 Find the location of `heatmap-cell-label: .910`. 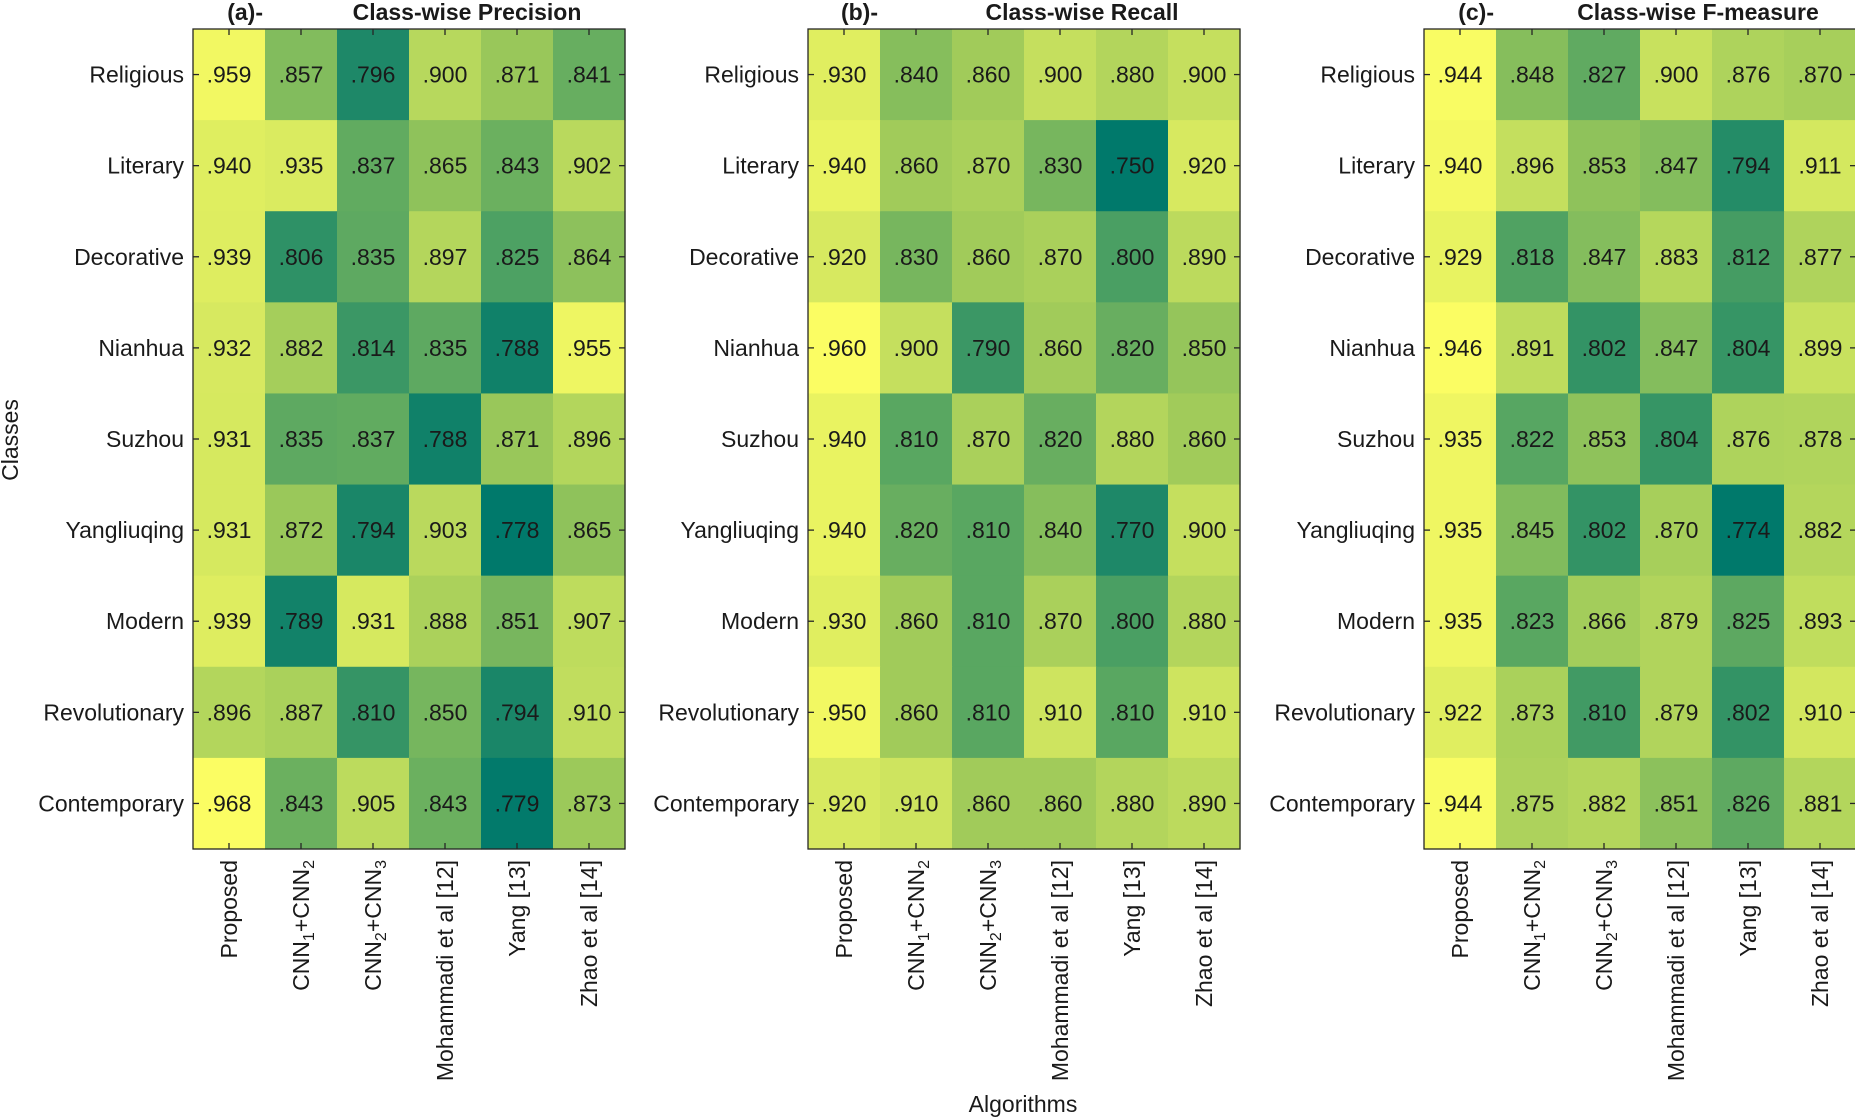

heatmap-cell-label: .910 is located at coordinates (1204, 712).